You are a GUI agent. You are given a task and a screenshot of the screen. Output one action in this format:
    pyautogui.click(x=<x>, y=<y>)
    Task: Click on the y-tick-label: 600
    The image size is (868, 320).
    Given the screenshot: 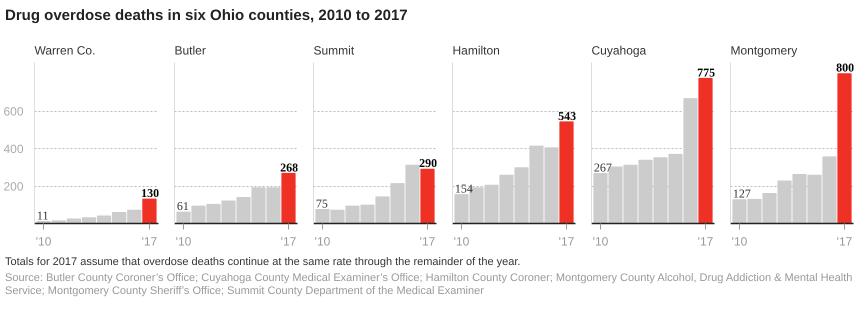 What is the action you would take?
    pyautogui.click(x=13, y=111)
    